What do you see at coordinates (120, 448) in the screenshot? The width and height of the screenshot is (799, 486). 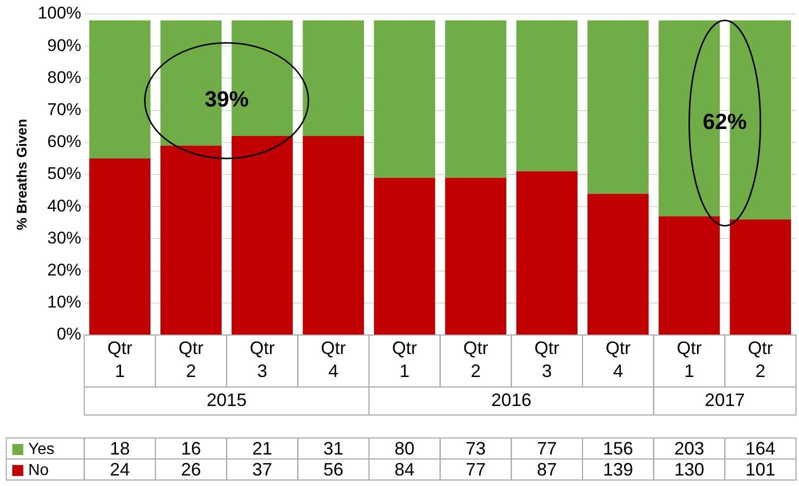 I see `text: 18` at bounding box center [120, 448].